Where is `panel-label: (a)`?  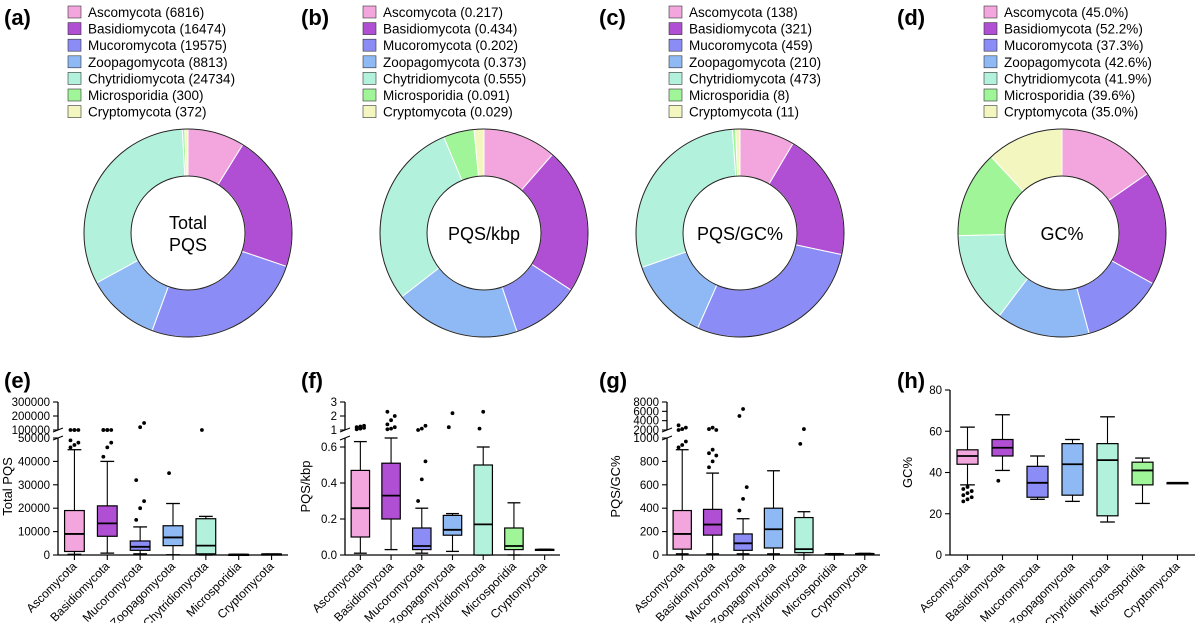 panel-label: (a) is located at coordinates (17, 17).